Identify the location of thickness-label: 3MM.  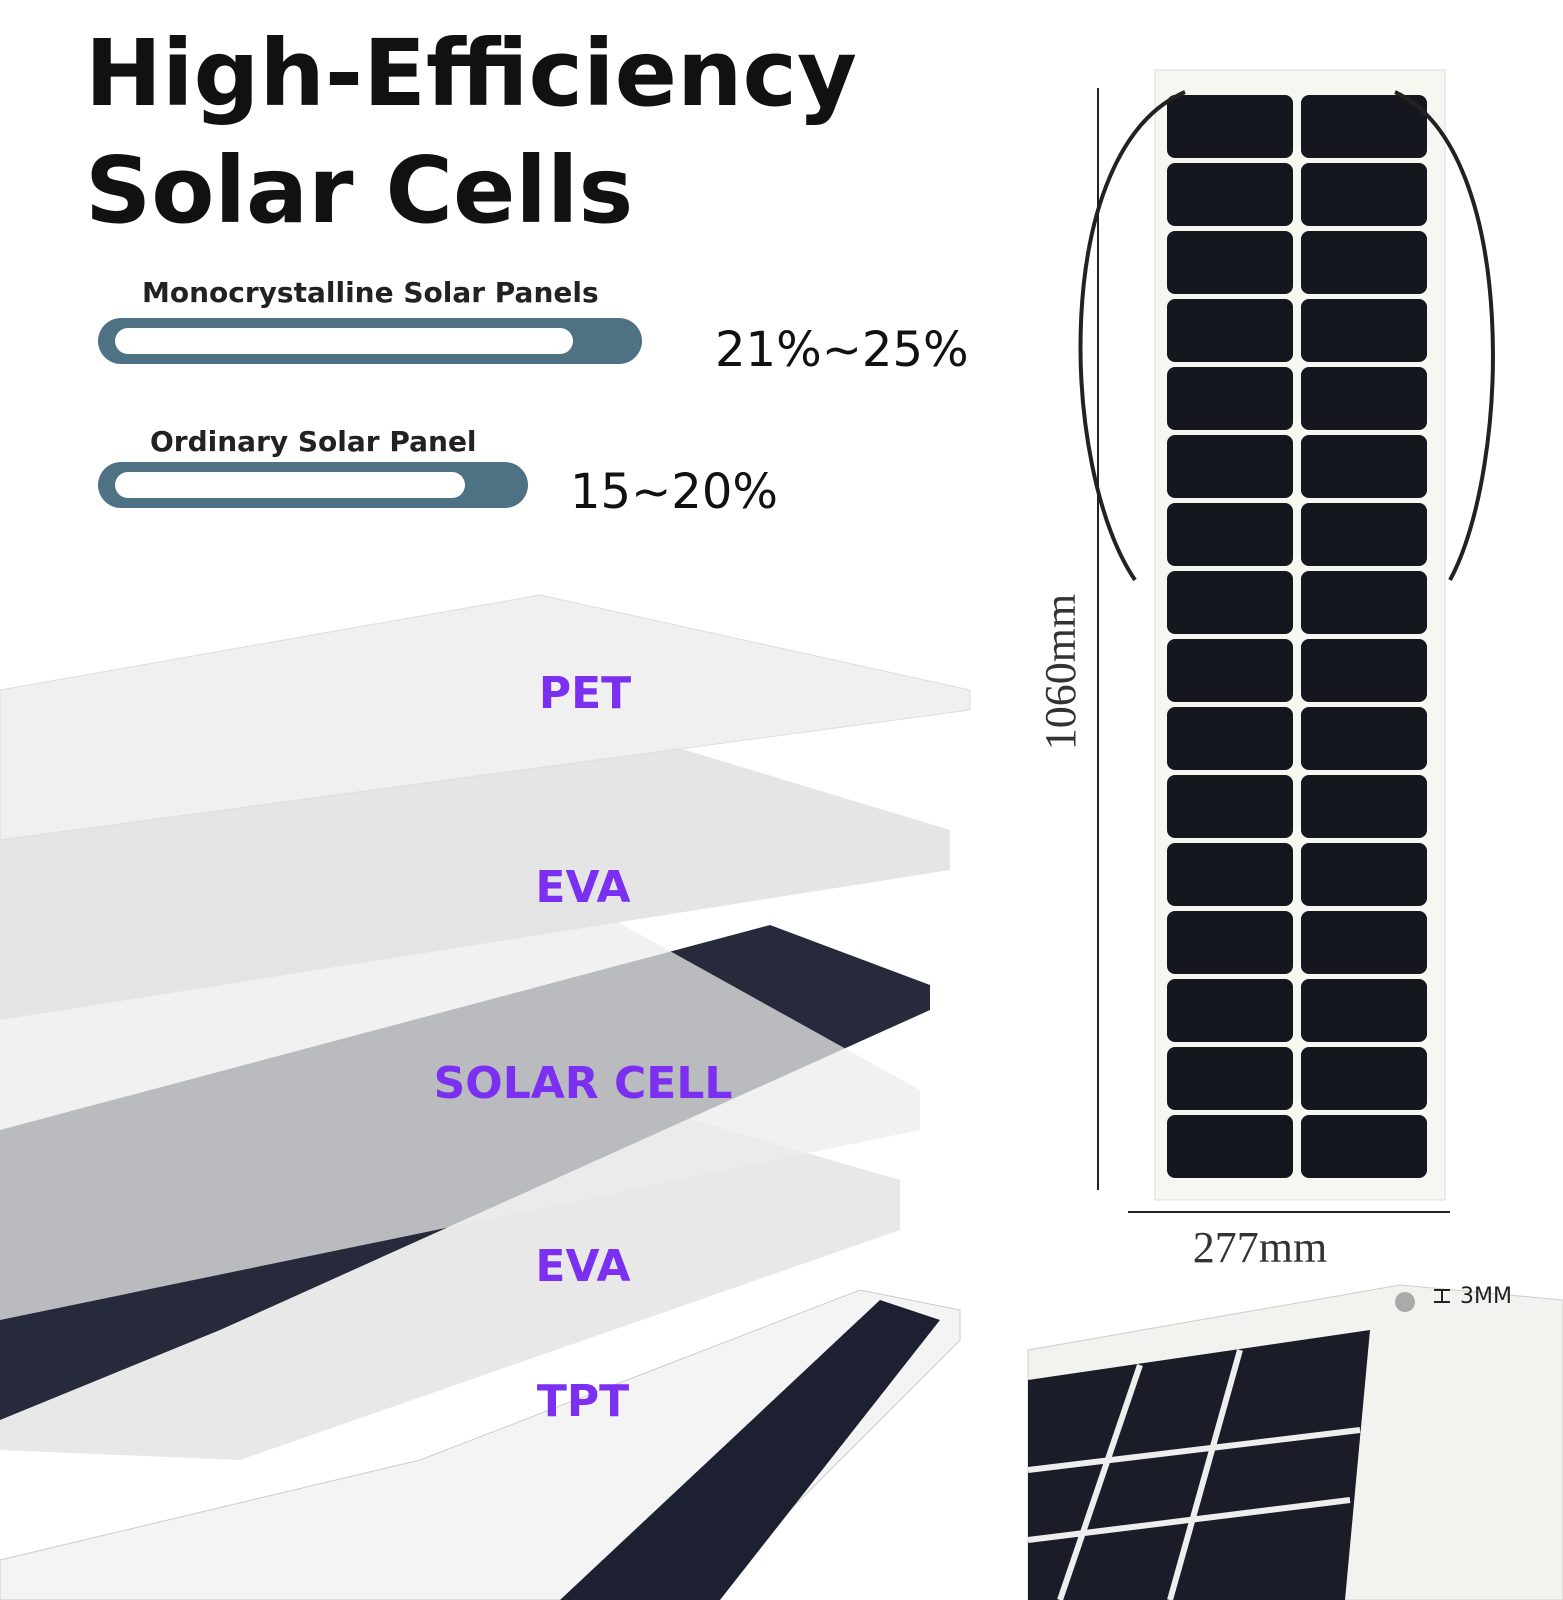
(1486, 1296).